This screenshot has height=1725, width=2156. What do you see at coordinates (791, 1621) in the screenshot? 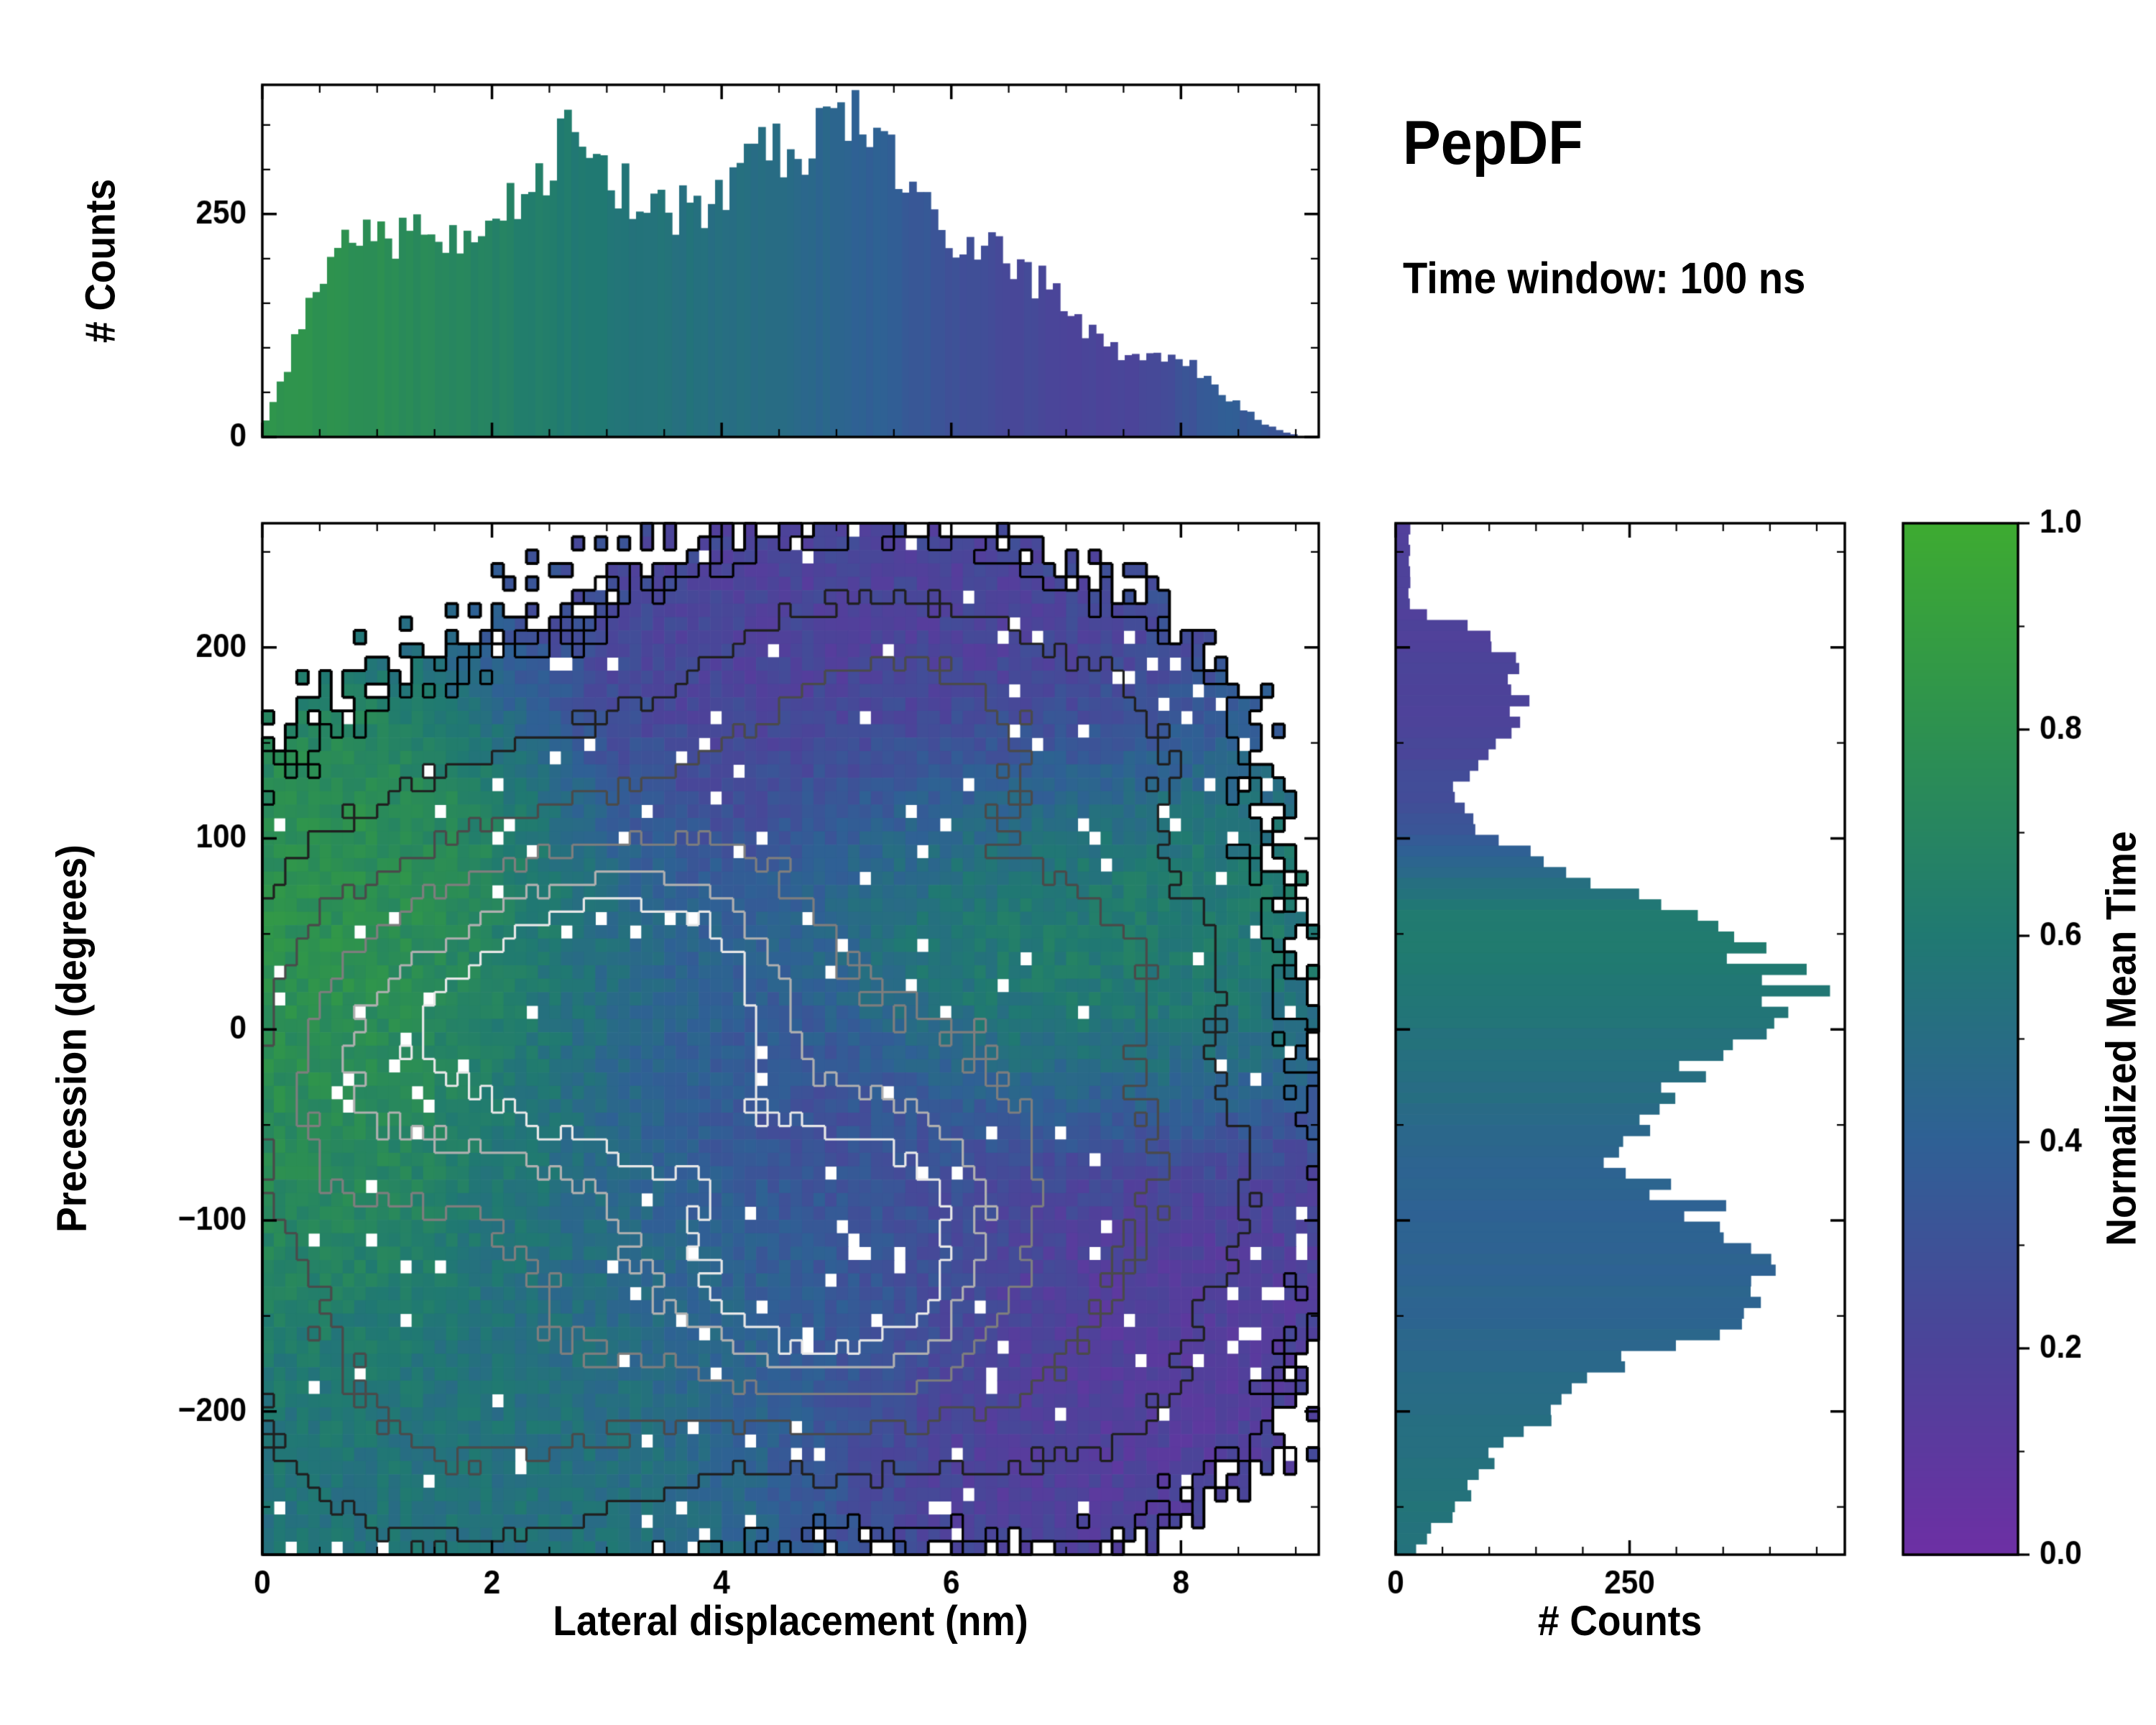
I see `joint-x-axis-label: Lateral displacement (nm)` at bounding box center [791, 1621].